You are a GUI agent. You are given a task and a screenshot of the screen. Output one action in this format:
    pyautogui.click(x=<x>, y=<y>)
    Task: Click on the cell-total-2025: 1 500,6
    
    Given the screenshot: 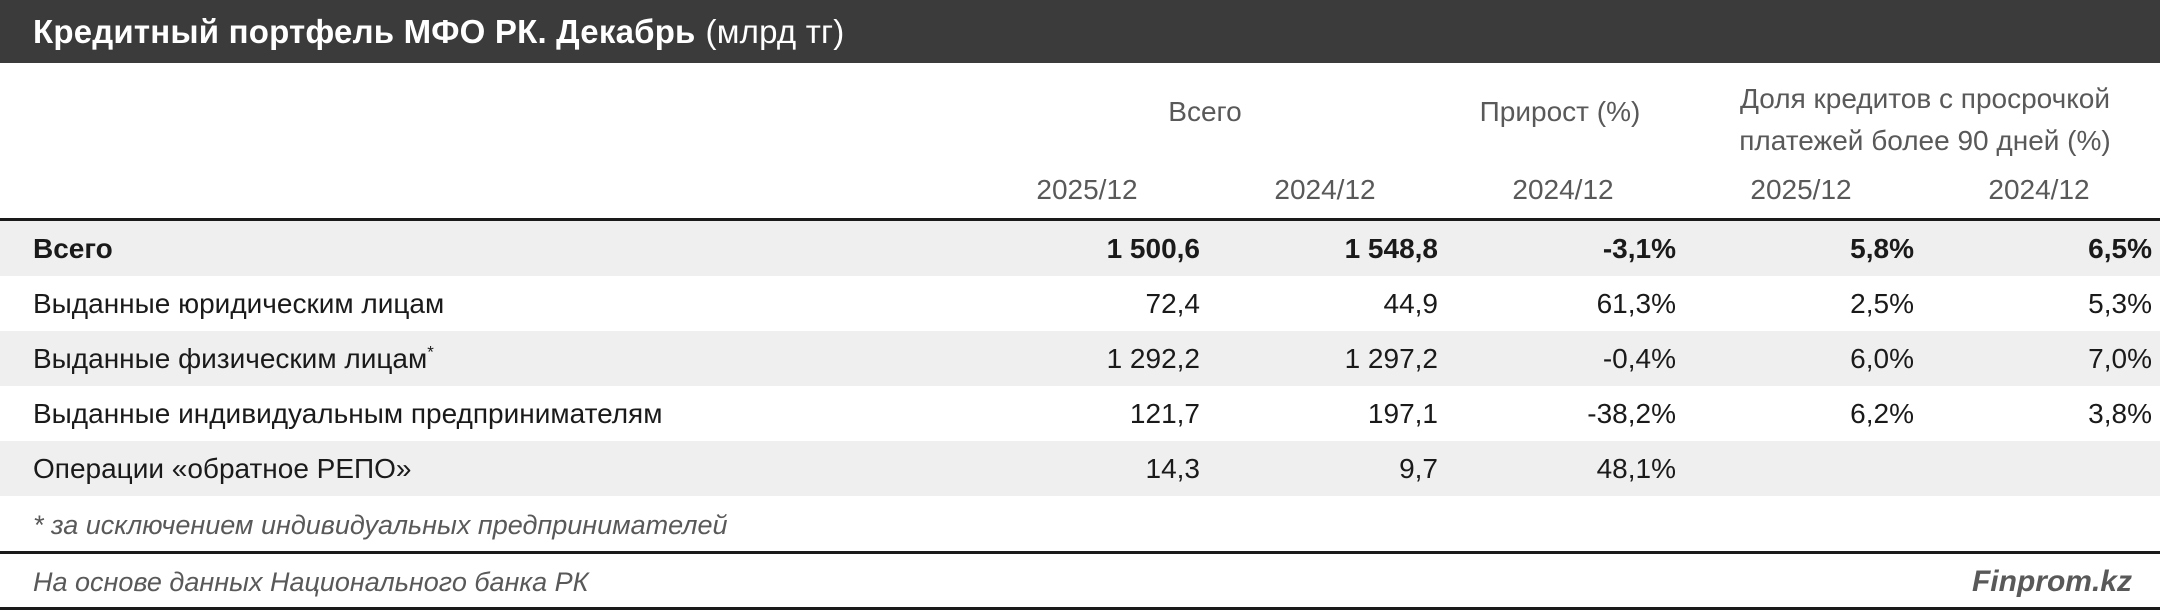 What is the action you would take?
    pyautogui.click(x=1153, y=248)
    